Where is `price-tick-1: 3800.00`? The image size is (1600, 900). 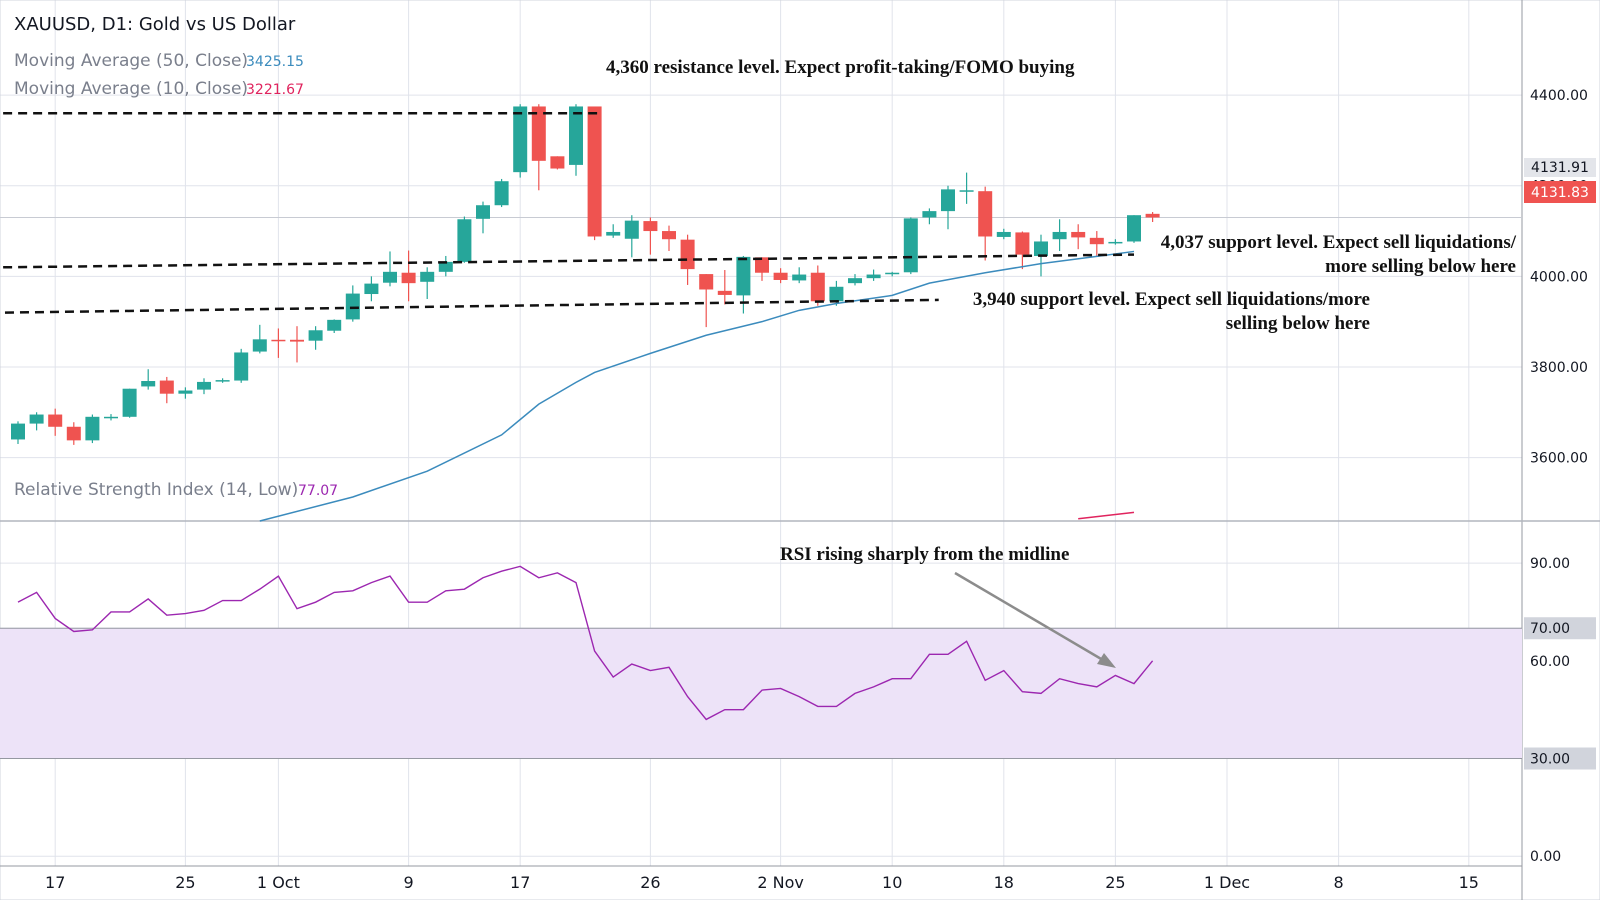 price-tick-1: 3800.00 is located at coordinates (1559, 368).